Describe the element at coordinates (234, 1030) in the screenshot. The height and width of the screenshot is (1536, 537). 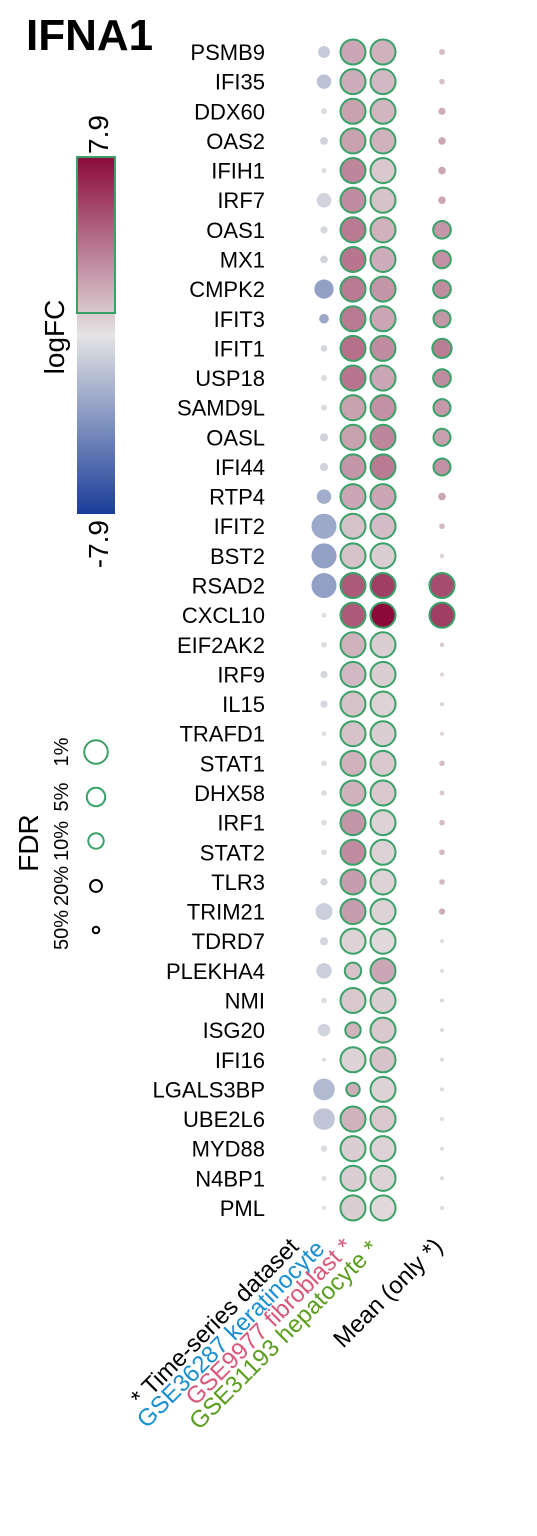
I see `gene-label: ISG20` at that location.